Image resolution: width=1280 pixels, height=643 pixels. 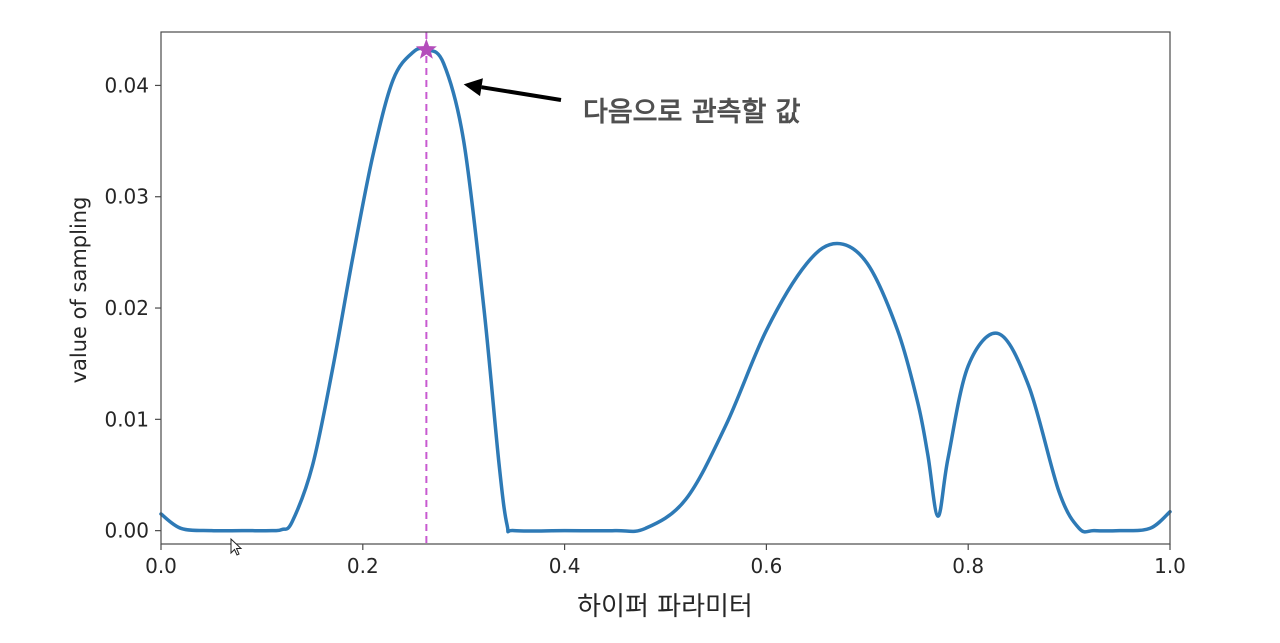 I want to click on x-tick-label: 0.0, so click(x=161, y=566).